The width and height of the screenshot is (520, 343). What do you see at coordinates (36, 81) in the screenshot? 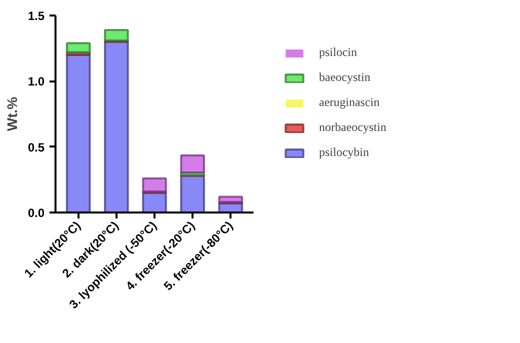
I see `y-tick-label: 1.0` at bounding box center [36, 81].